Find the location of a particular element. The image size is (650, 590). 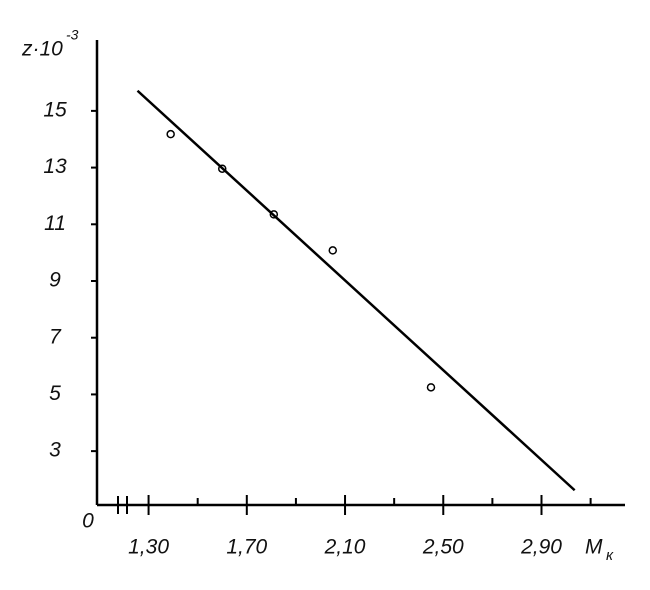

x-tick-label: 2,90 is located at coordinates (541, 547).